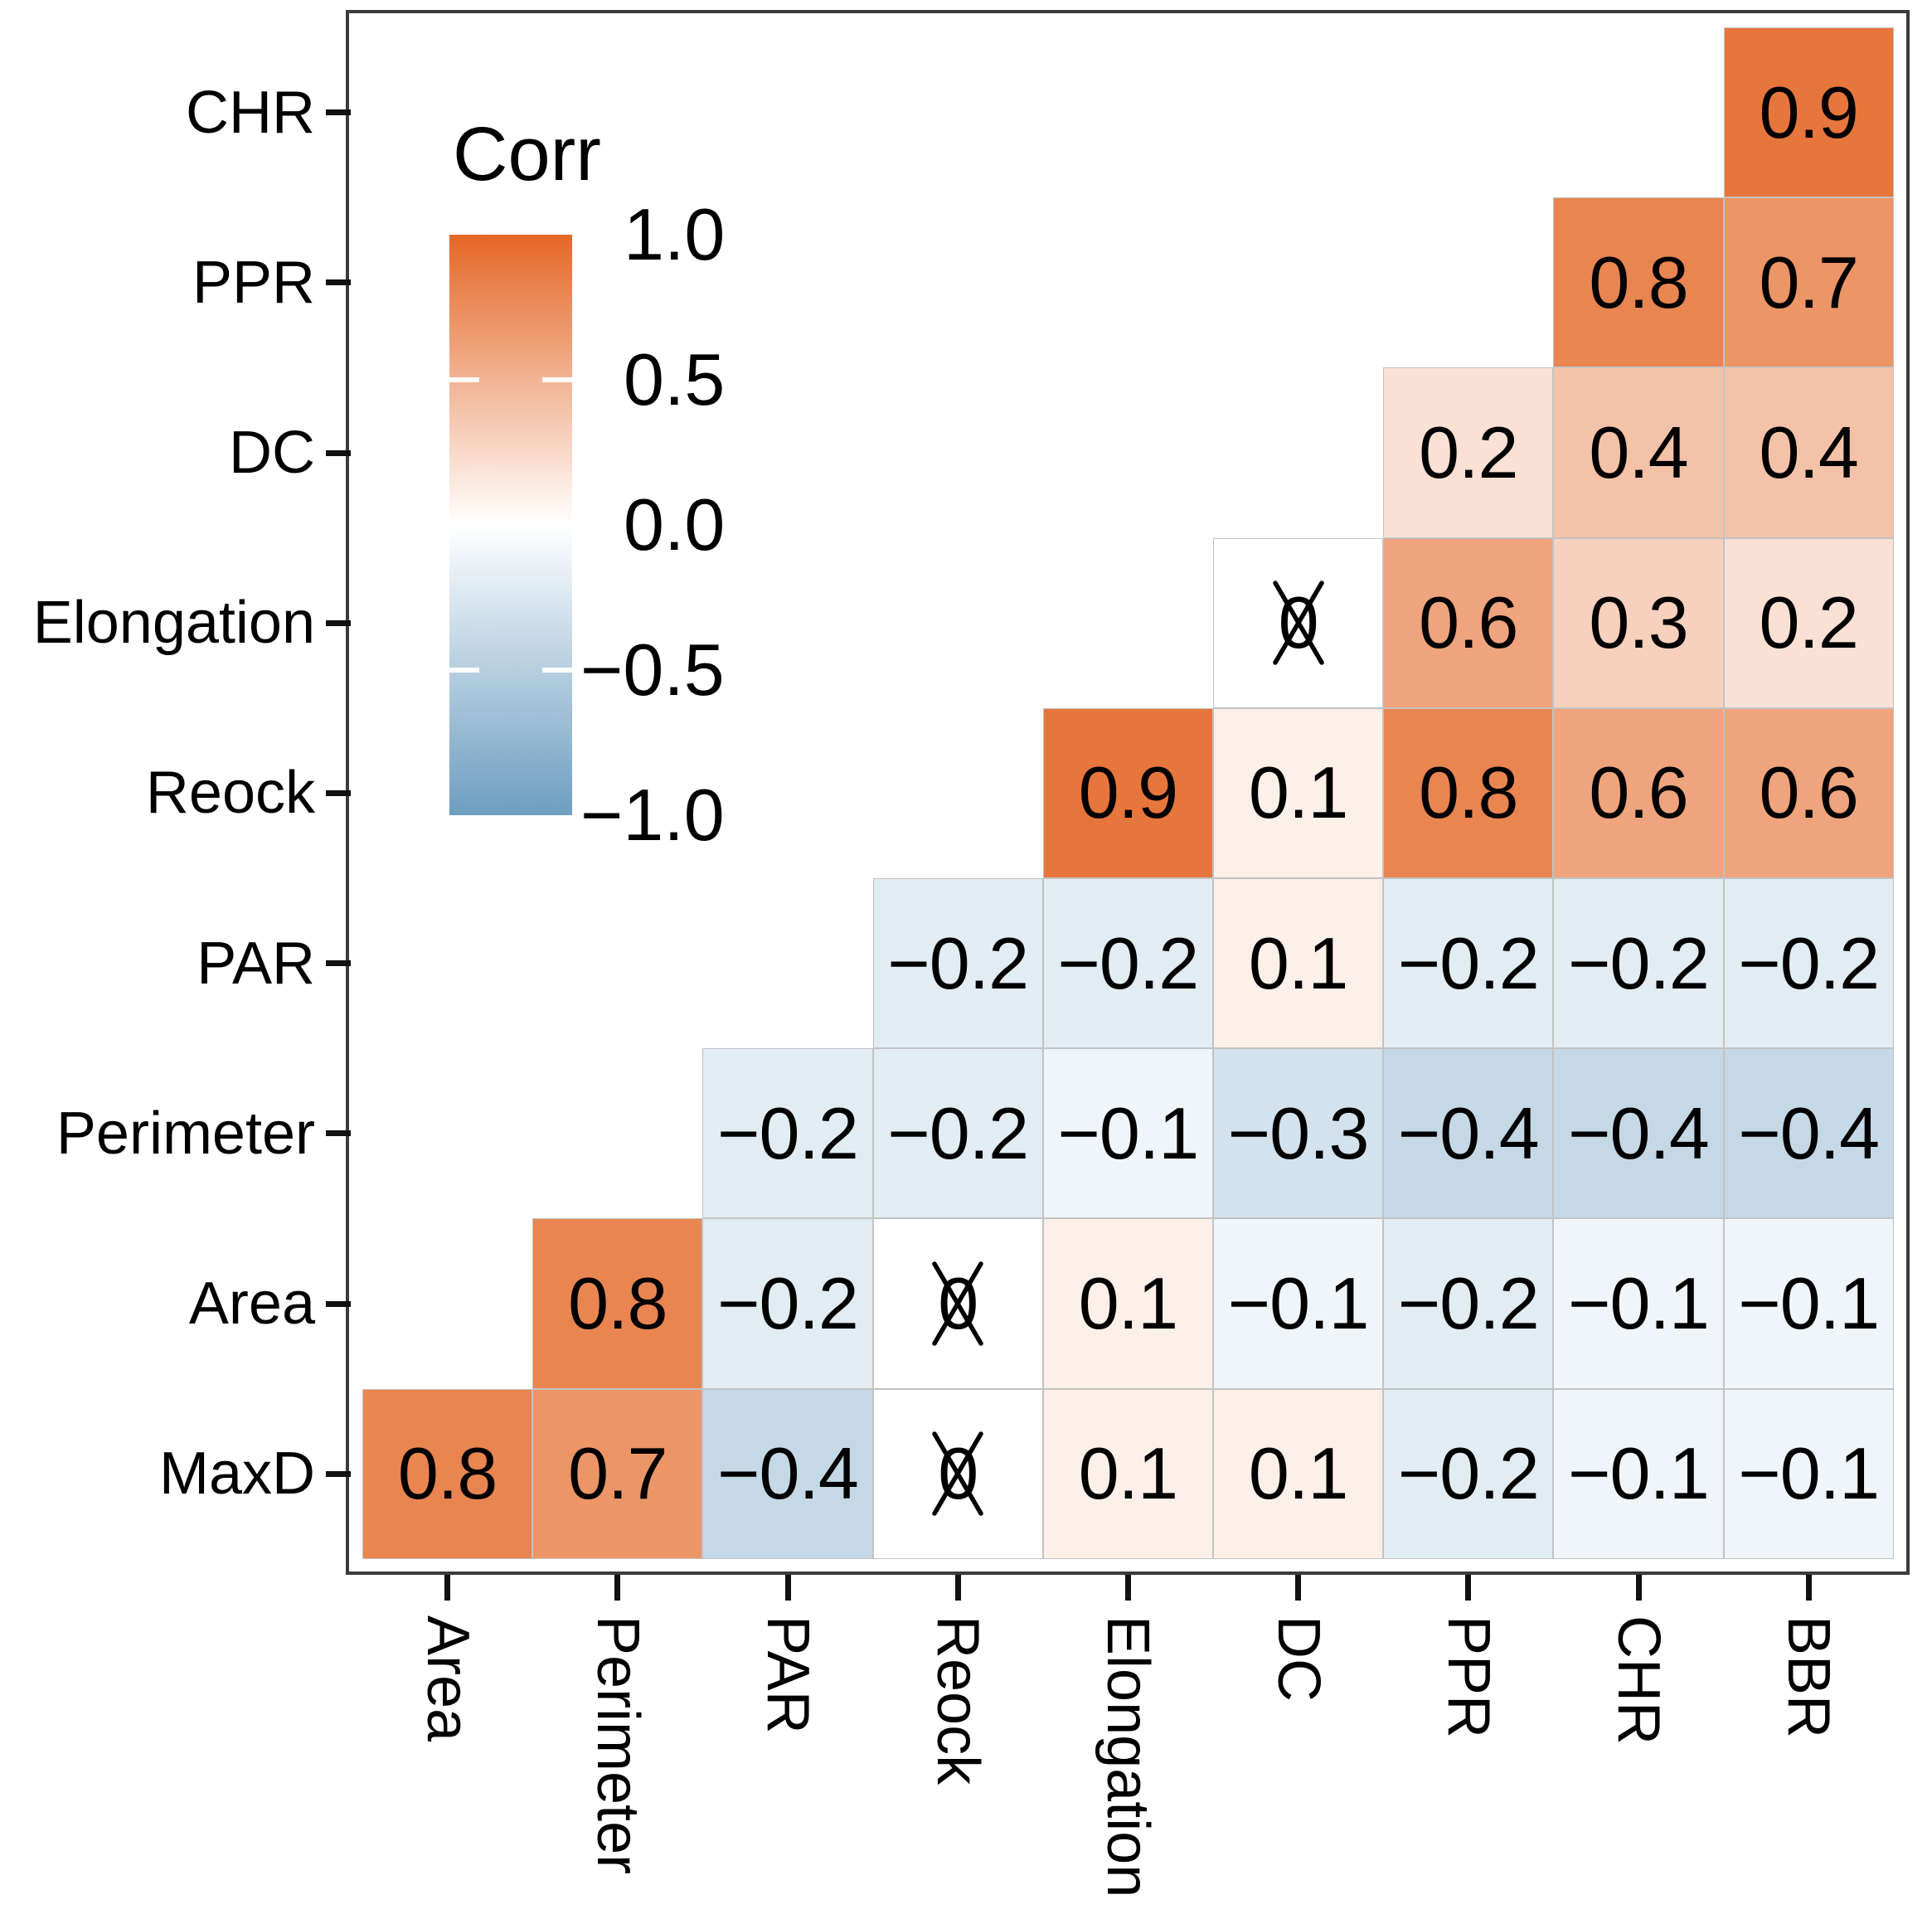 This screenshot has height=1914, width=1932. I want to click on y-axis-tick-Perimeter, so click(338, 1133).